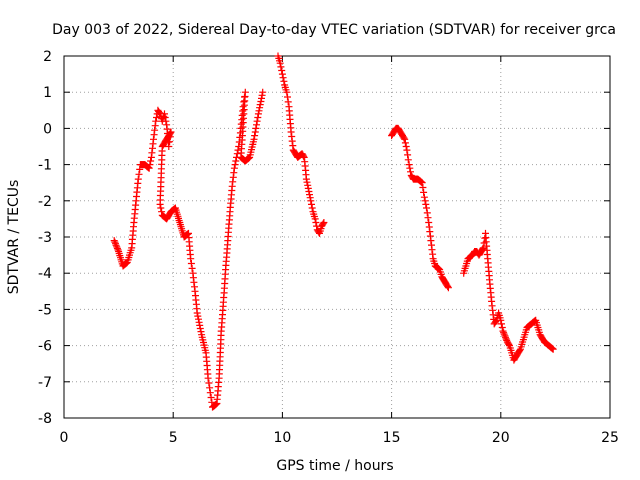 The width and height of the screenshot is (640, 480). What do you see at coordinates (47, 57) in the screenshot?
I see `y-tick-label: 2` at bounding box center [47, 57].